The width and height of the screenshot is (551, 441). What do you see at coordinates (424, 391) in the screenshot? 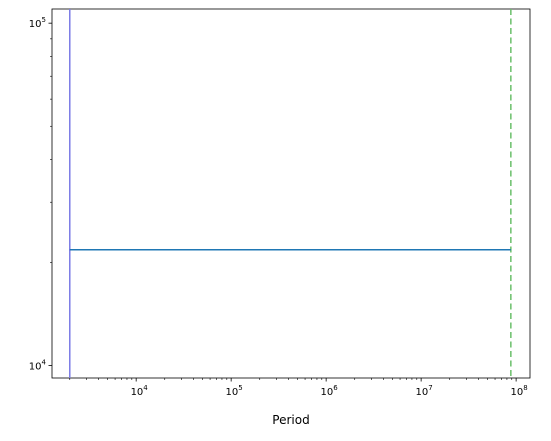
I see `x-tick-label: 10⁷` at bounding box center [424, 391].